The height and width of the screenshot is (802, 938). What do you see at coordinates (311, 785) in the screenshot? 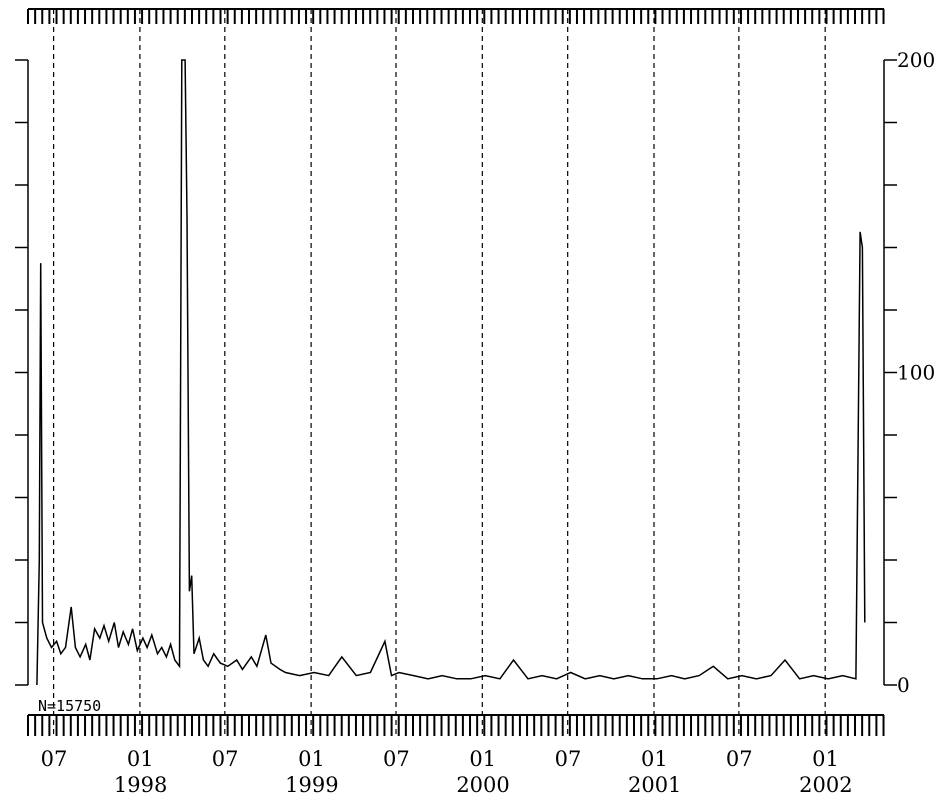
I see `x-tick-year-label: 1999` at bounding box center [311, 785].